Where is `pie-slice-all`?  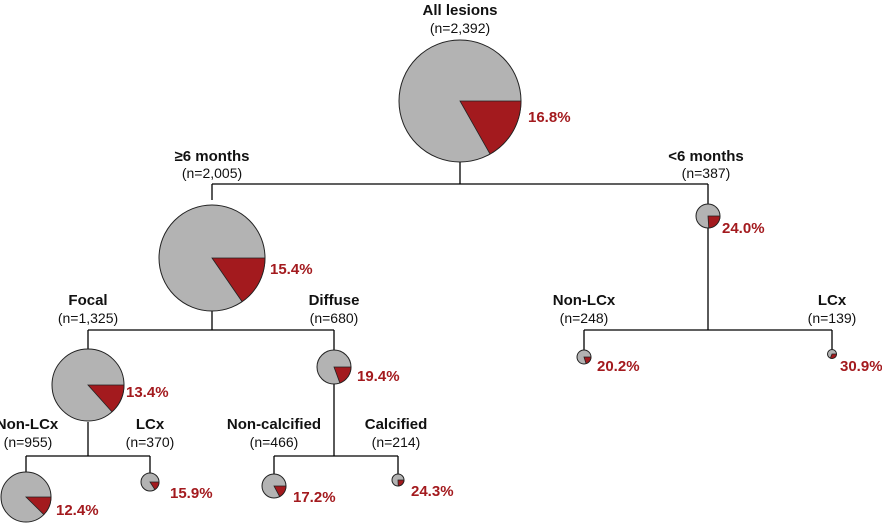
pie-slice-all is located at coordinates (490, 127).